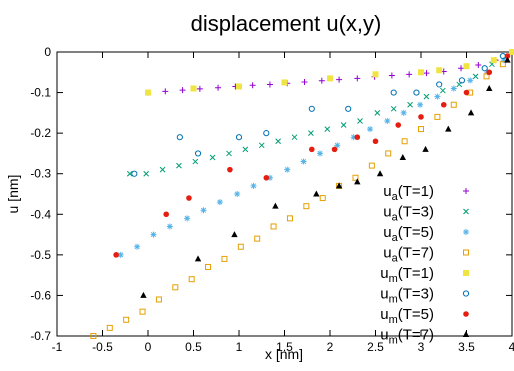 This screenshot has height=371, width=514. I want to click on x-tick-label: 2, so click(330, 347).